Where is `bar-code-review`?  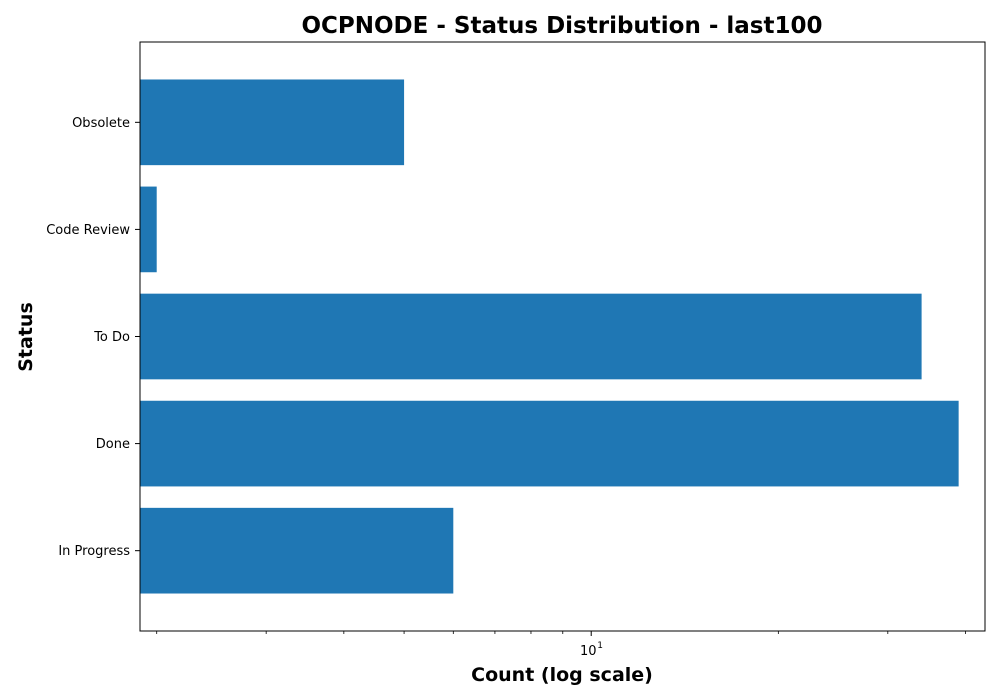 bar-code-review is located at coordinates (148, 229).